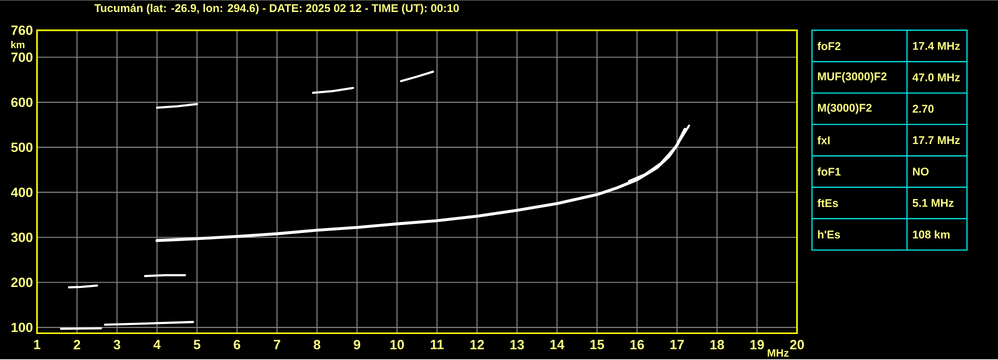 This screenshot has height=360, width=998. I want to click on x-tick-label: 17, so click(677, 344).